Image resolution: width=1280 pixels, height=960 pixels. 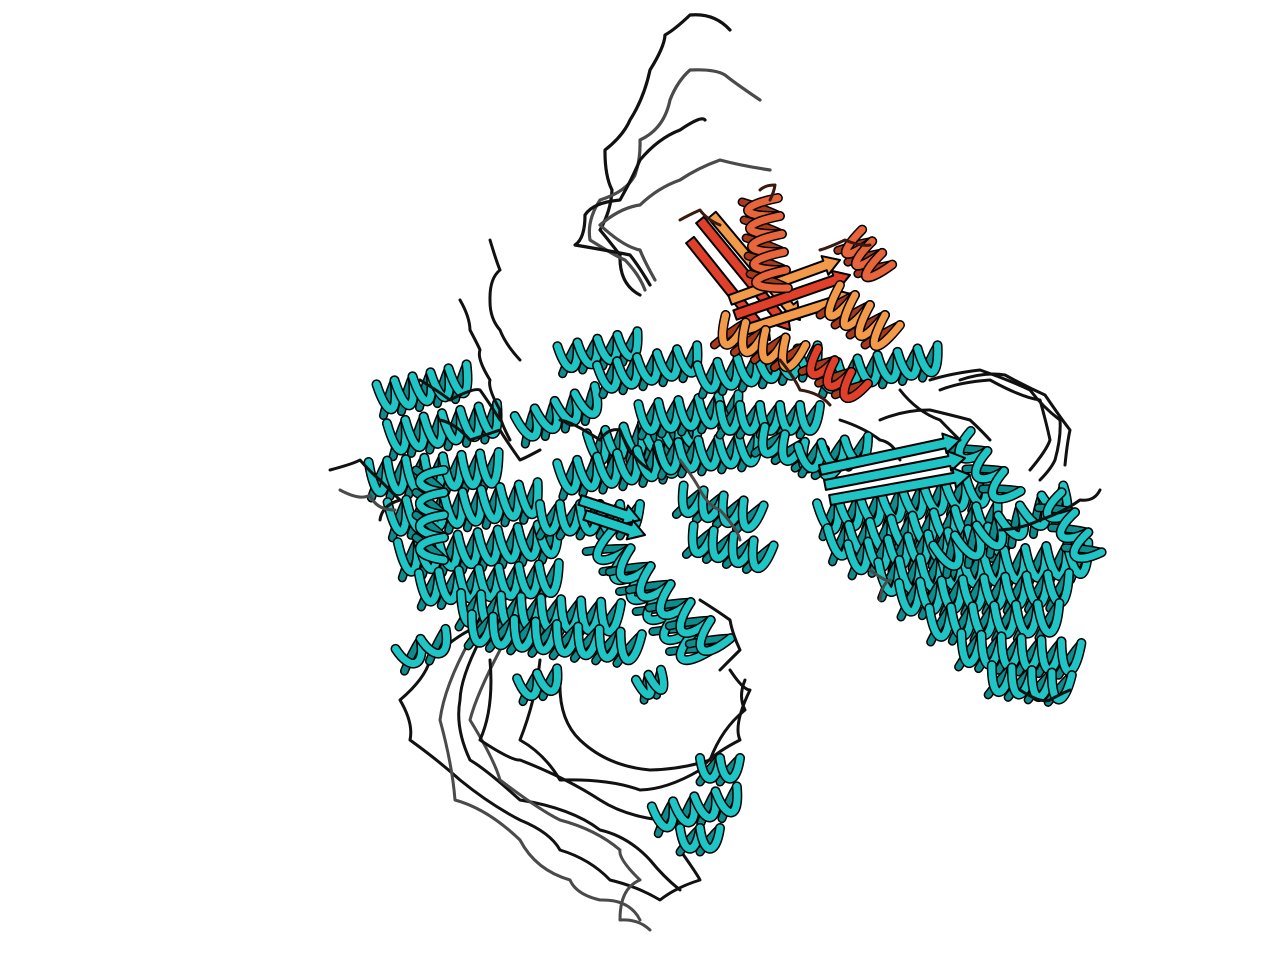 I want to click on bound-subunit-orange, so click(x=791, y=295).